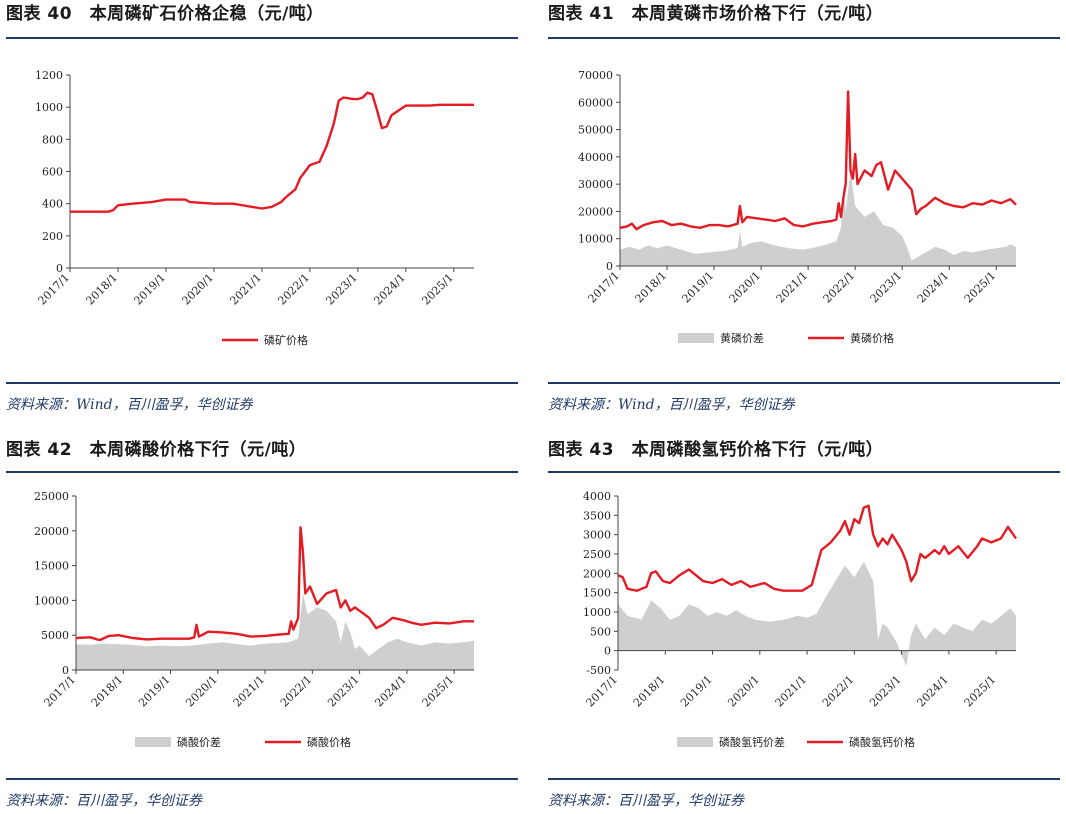  Describe the element at coordinates (595, 184) in the screenshot. I see `y-tick-label: 30000` at that location.